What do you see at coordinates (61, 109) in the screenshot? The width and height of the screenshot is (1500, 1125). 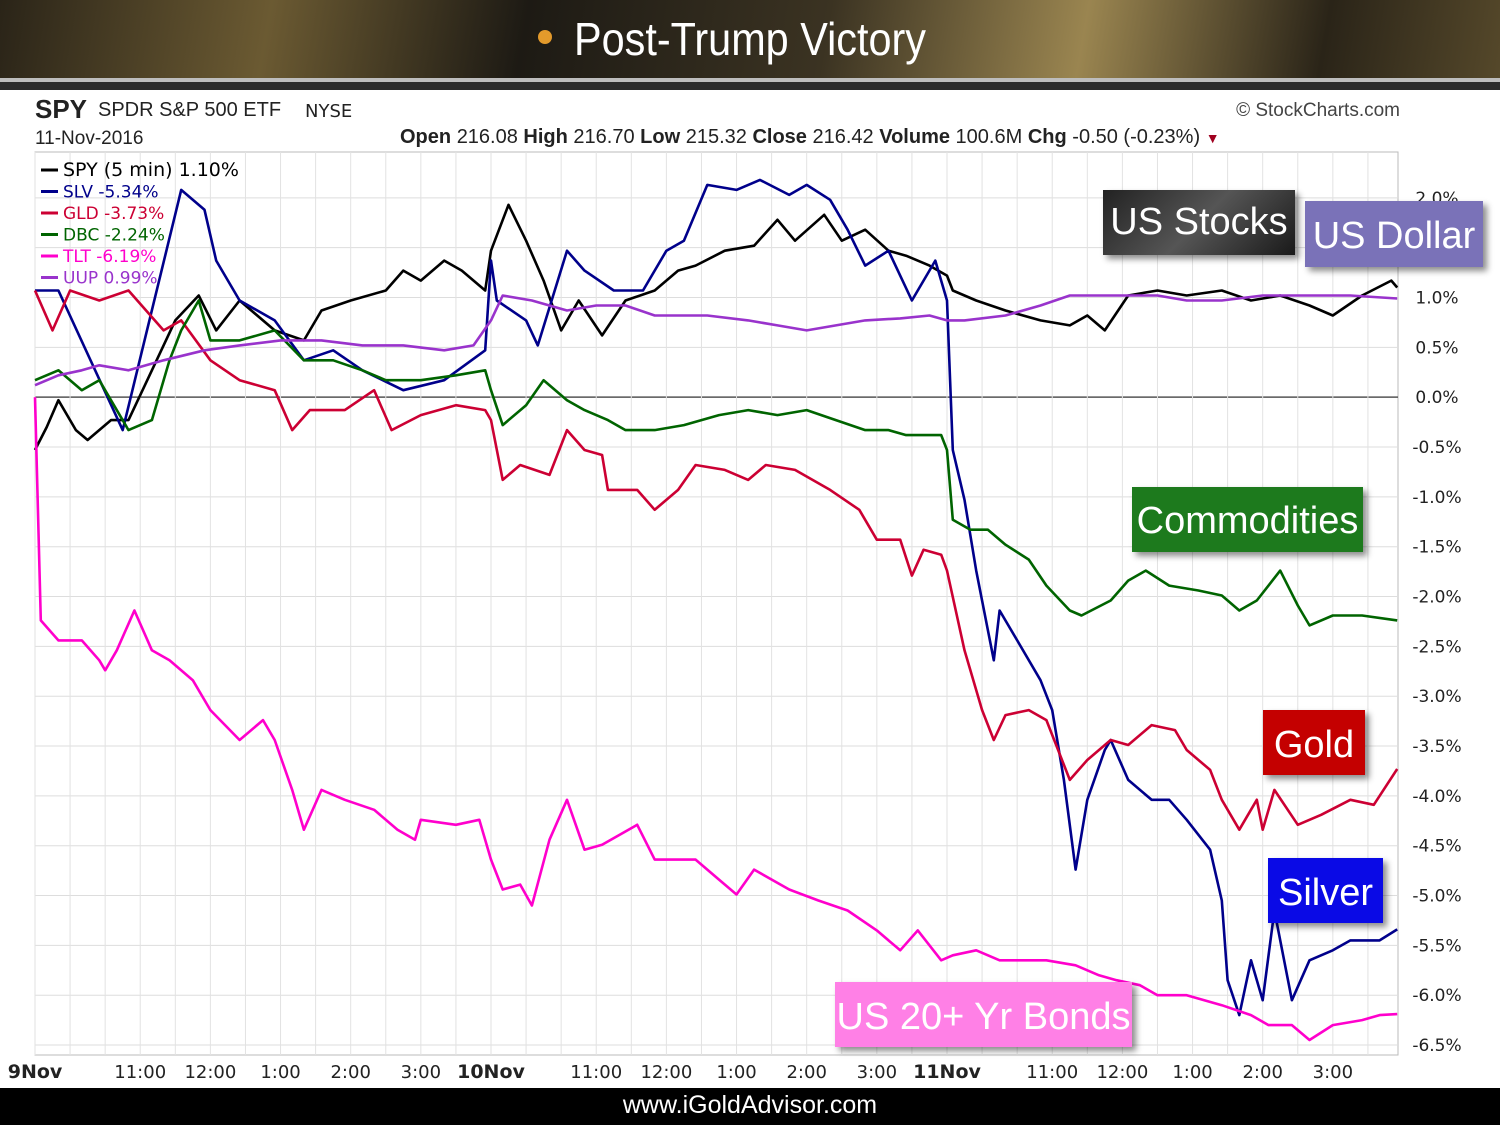 I see `symbol: SPY` at bounding box center [61, 109].